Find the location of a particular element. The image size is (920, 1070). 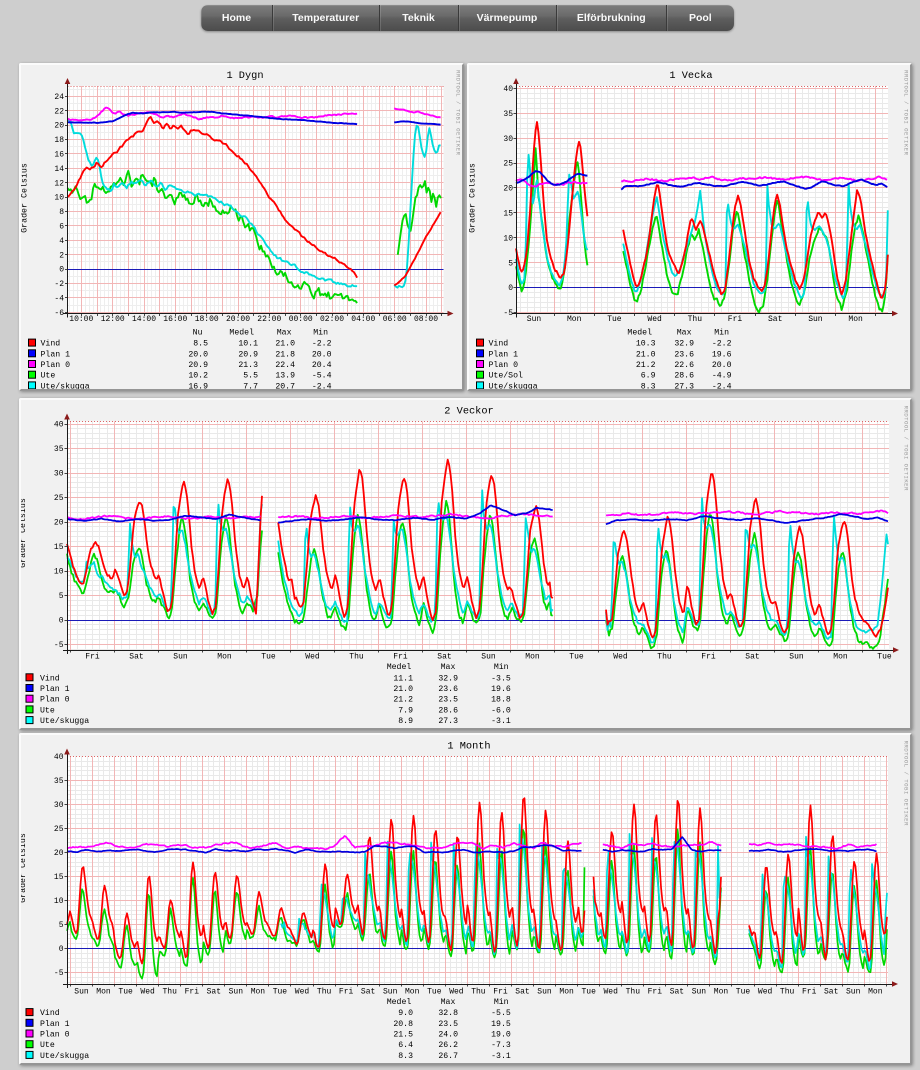

svg-text: -5 is located at coordinates (508, 313).